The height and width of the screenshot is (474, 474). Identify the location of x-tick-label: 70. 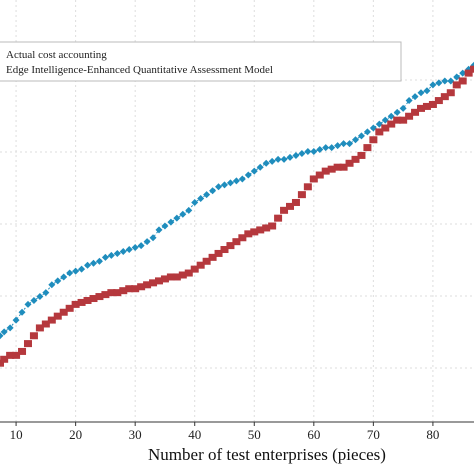
(373, 434).